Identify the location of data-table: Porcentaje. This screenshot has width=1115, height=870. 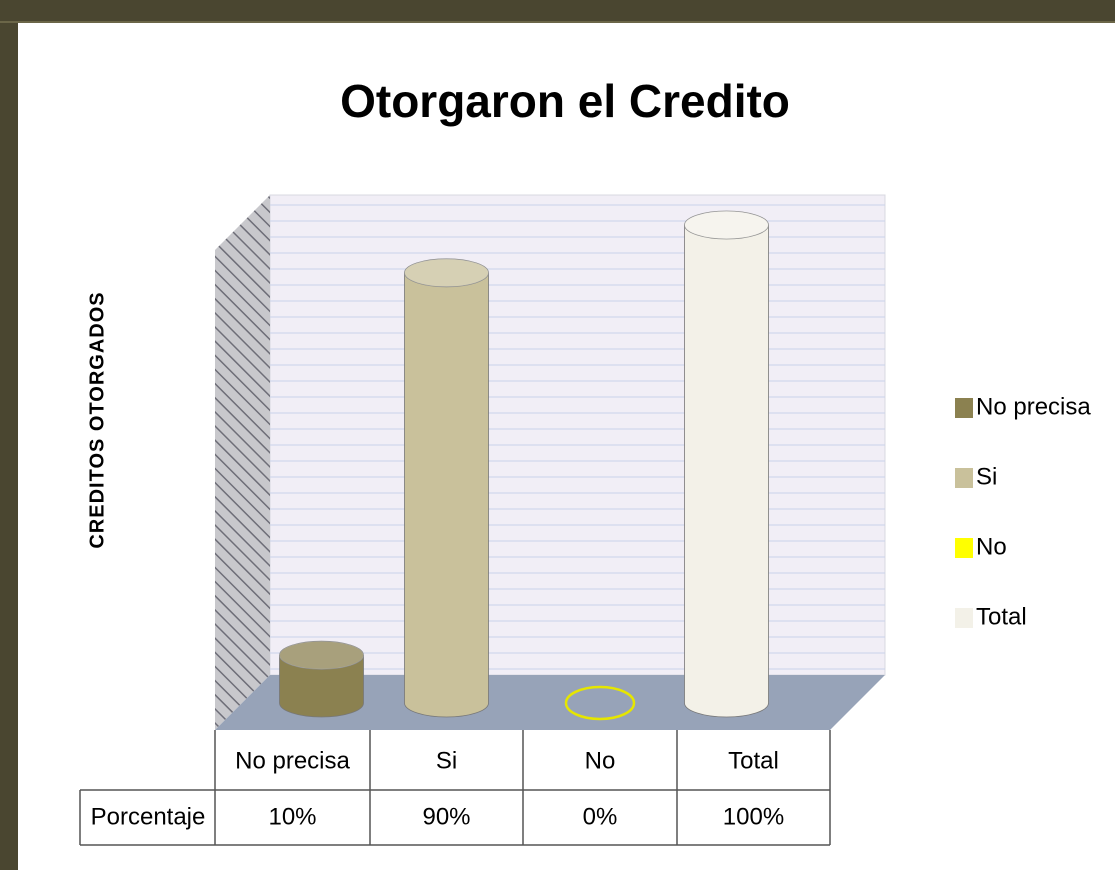
(455, 788).